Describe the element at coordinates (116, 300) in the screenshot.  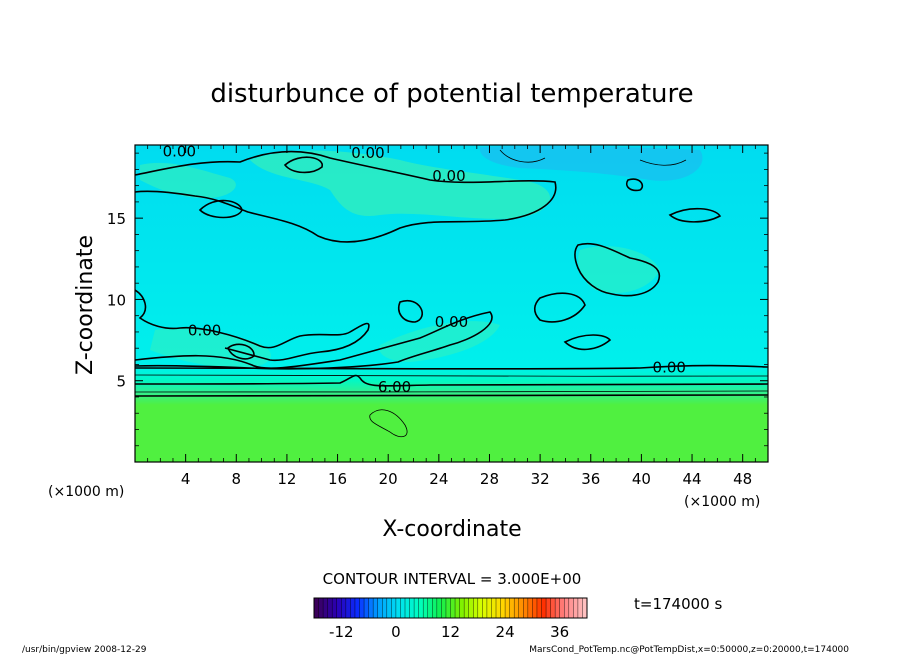
I see `y-tick-label: 10` at that location.